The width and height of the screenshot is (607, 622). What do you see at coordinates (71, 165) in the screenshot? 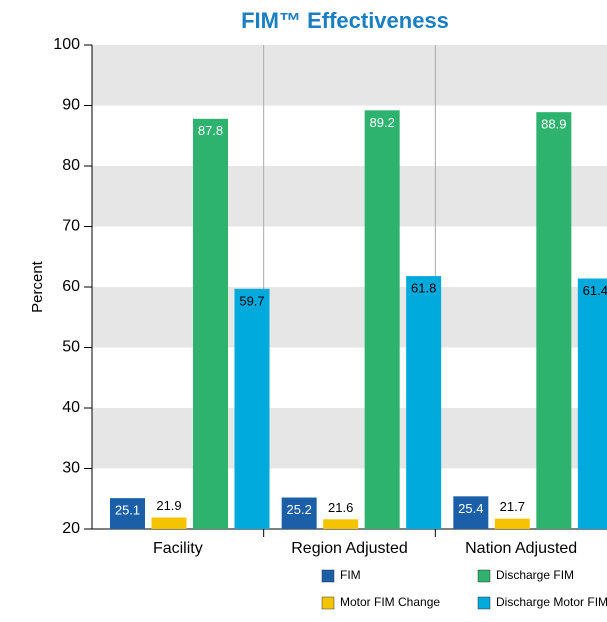
I see `y-tick-label: 80` at bounding box center [71, 165].